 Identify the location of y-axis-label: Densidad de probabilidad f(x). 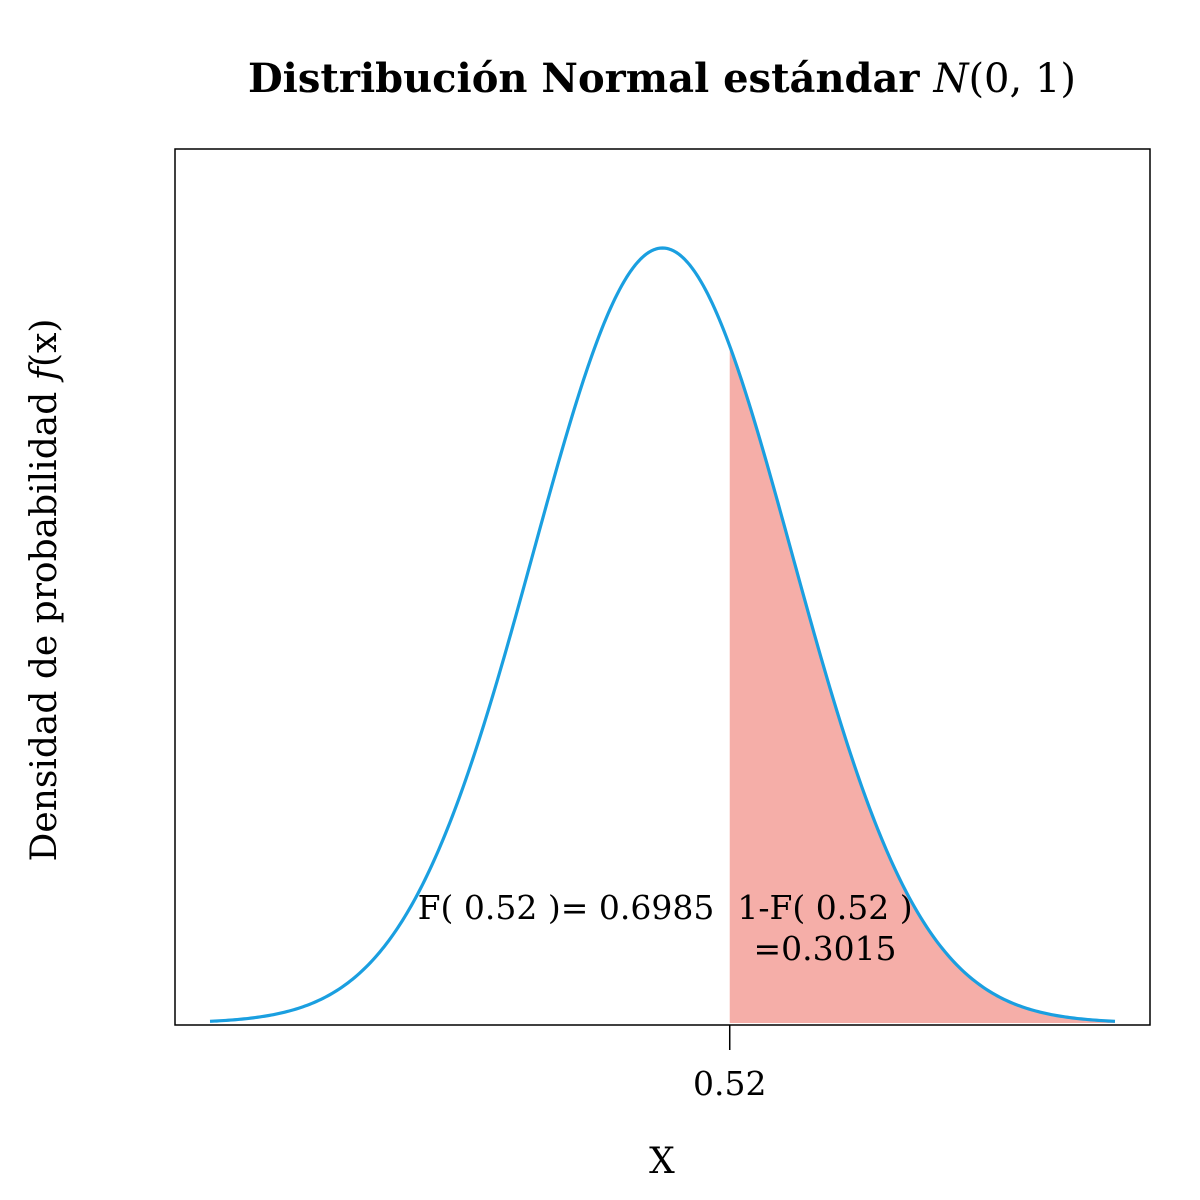
(44, 590).